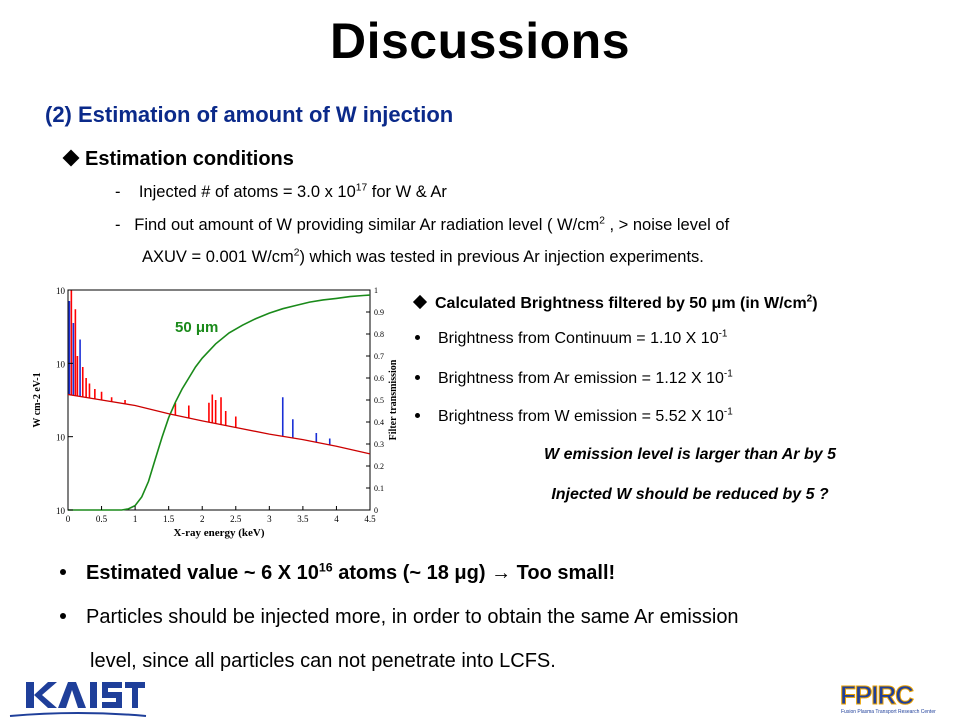  Describe the element at coordinates (376, 290) in the screenshot. I see `y-right-tick-label: 1` at that location.